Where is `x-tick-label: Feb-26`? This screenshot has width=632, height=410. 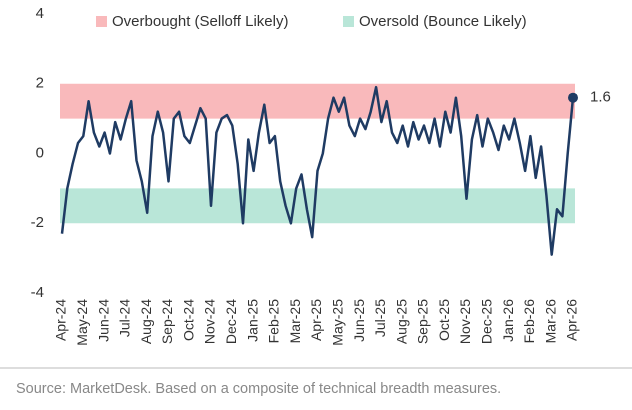
x-tick-label: Feb-26 is located at coordinates (529, 321).